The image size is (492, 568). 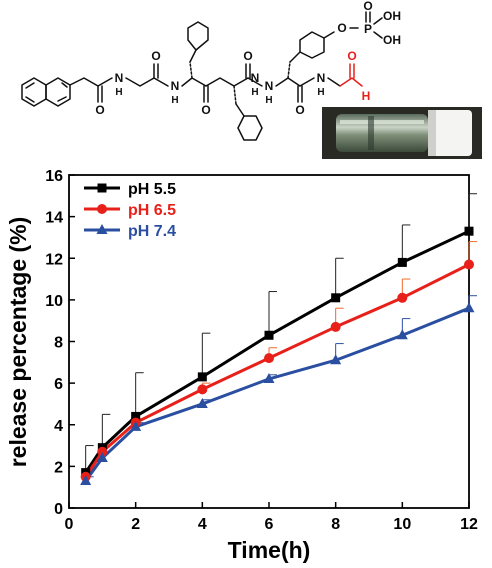 What do you see at coordinates (351, 82) in the screenshot?
I see `aldehyde-bond` at bounding box center [351, 82].